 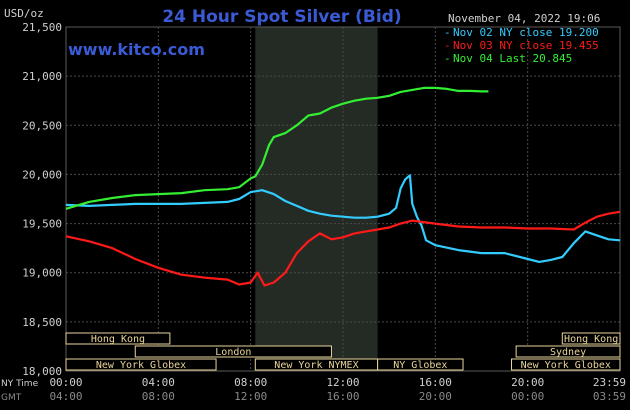 I want to click on chart-title: 24 Hour Spot Silver (Bid), so click(x=281, y=17).